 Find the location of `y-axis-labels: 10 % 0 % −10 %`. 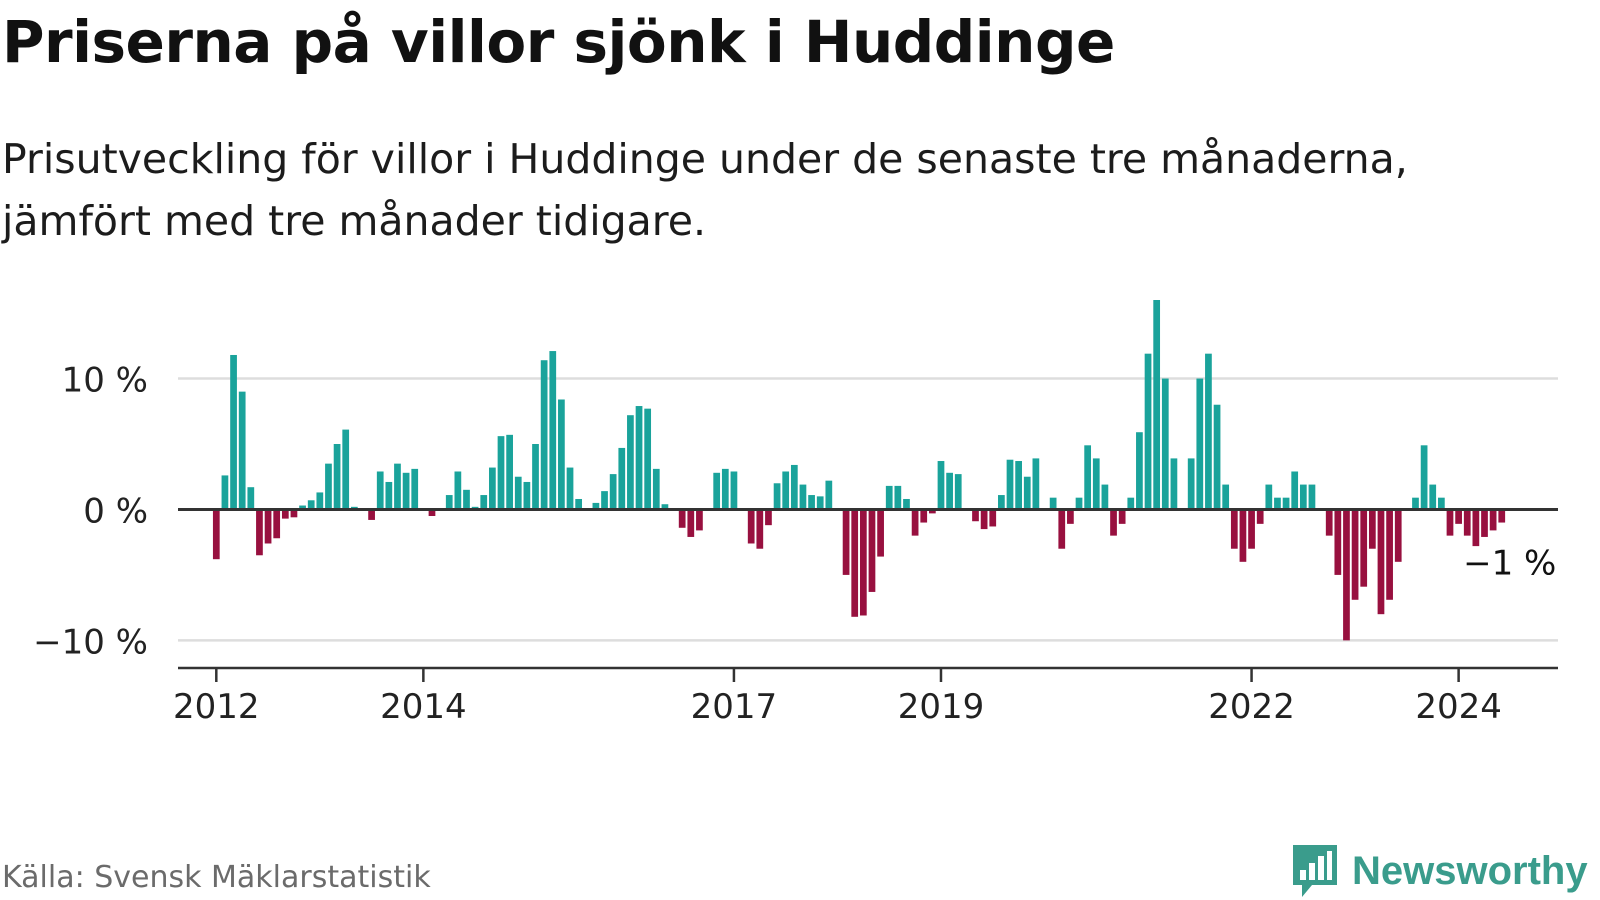

y-axis-labels: 10 % 0 % −10 % is located at coordinates (90, 512).